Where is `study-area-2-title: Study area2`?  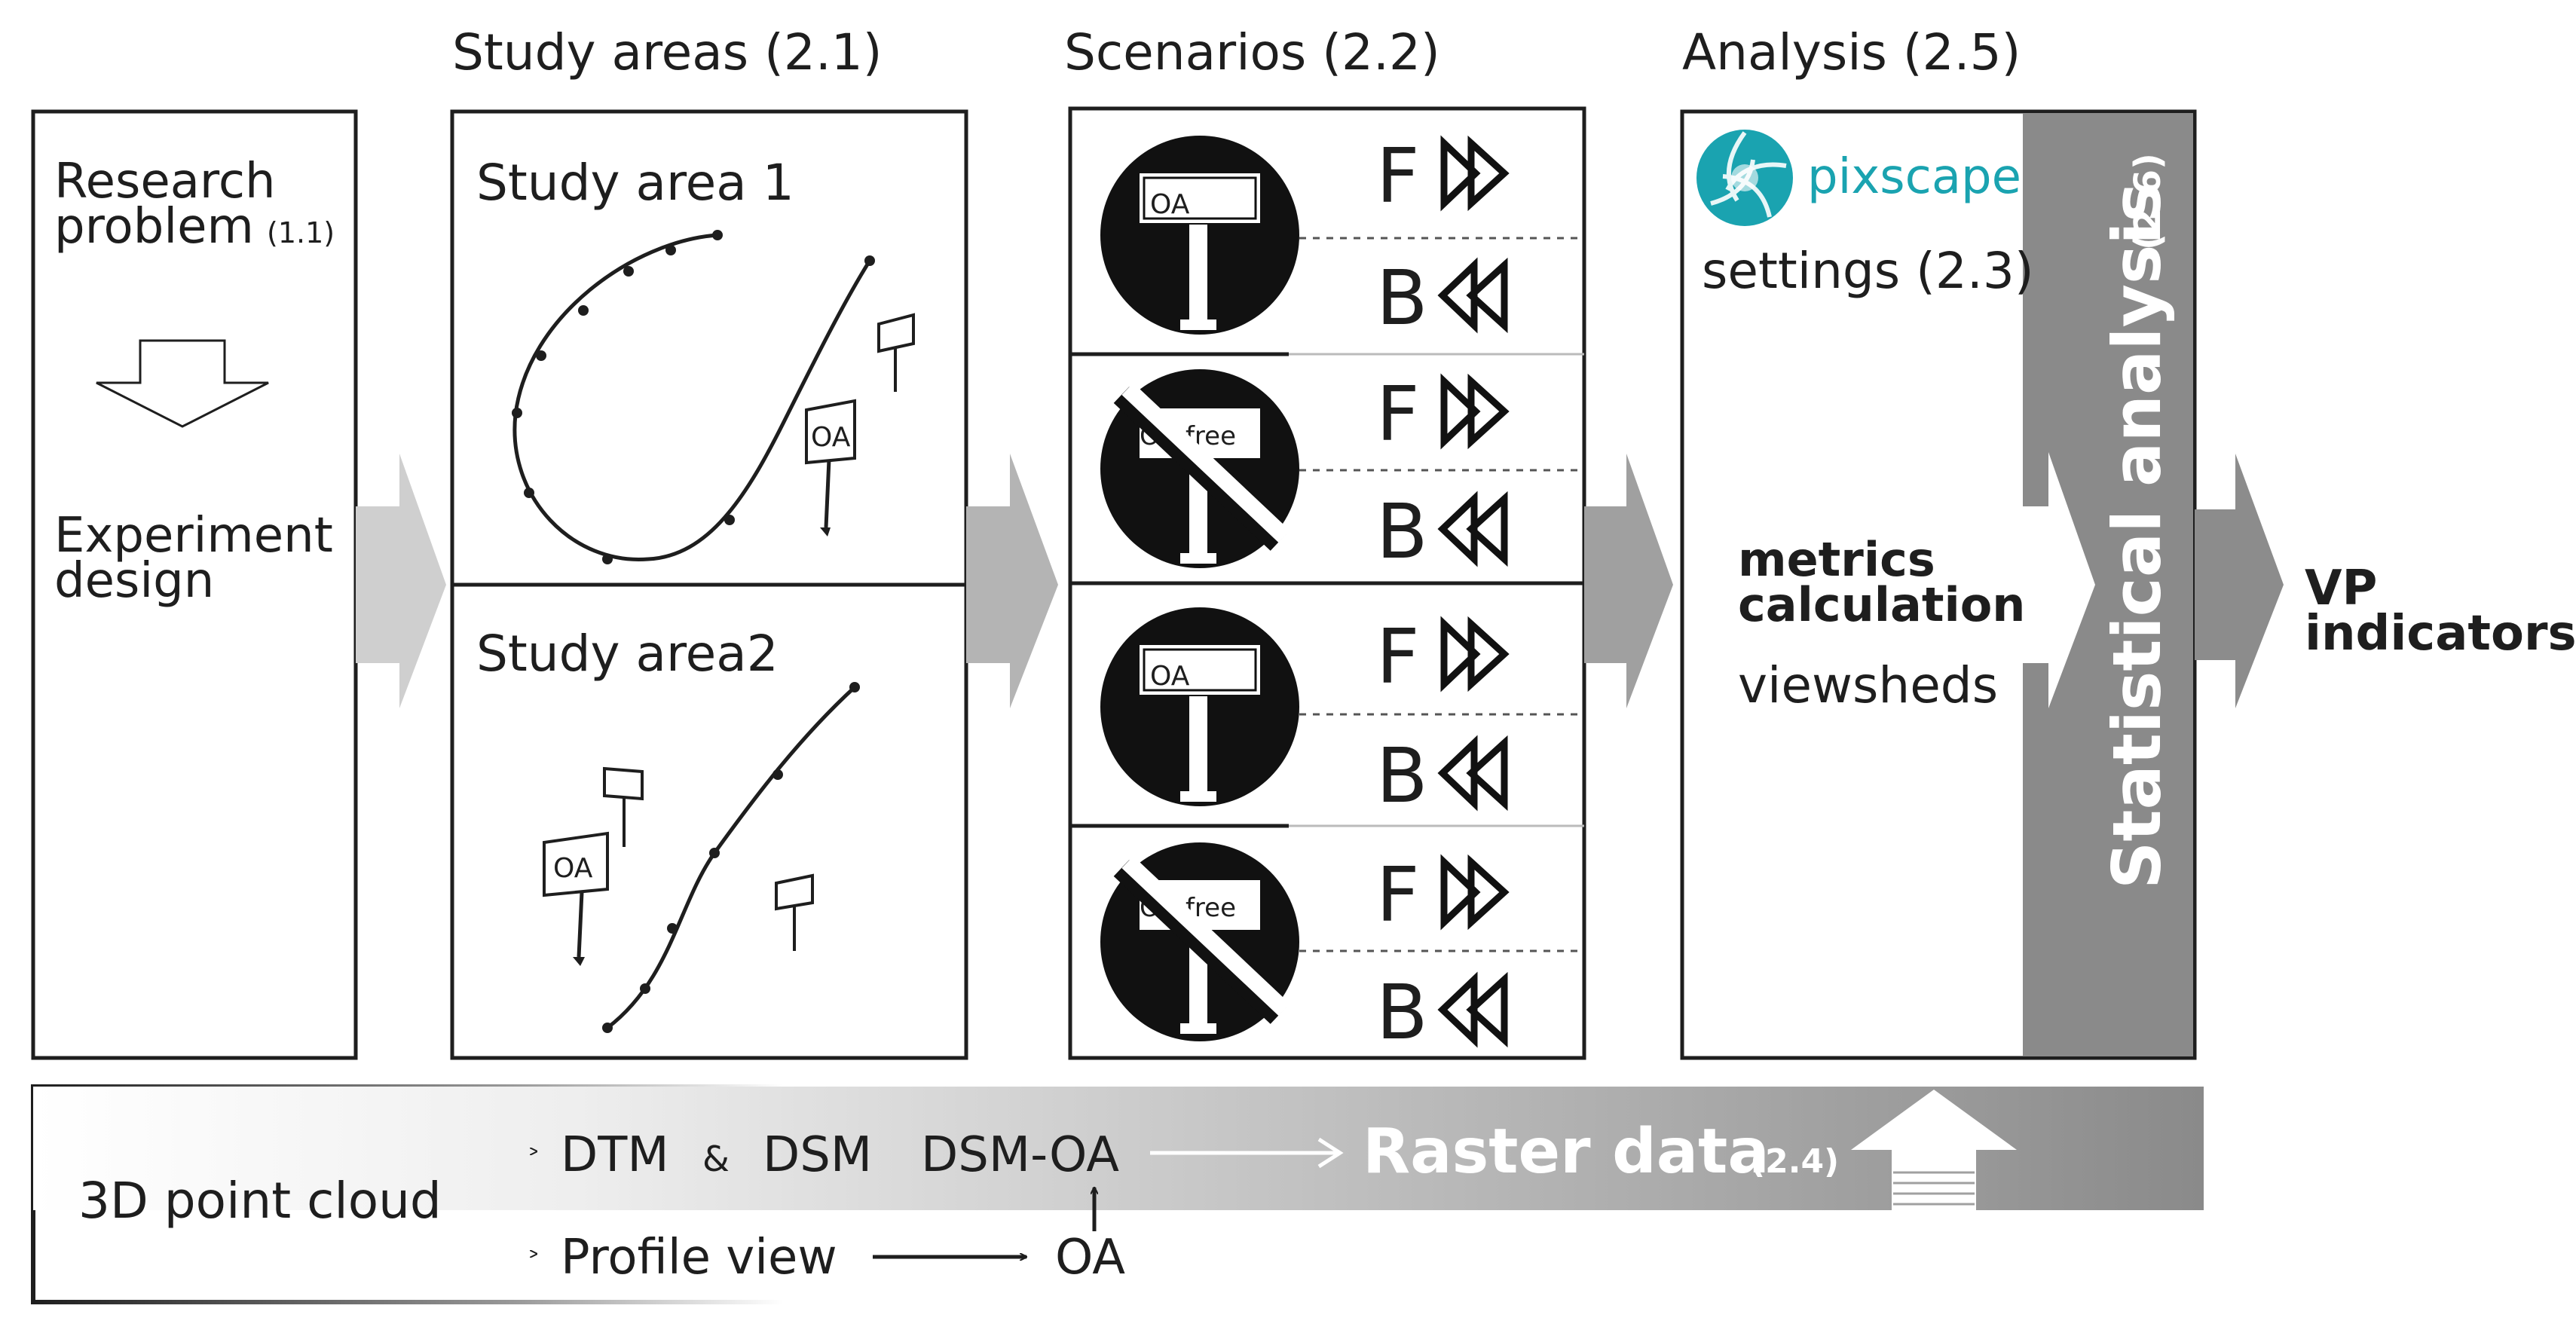
study-area-2-title: Study area2 is located at coordinates (627, 654).